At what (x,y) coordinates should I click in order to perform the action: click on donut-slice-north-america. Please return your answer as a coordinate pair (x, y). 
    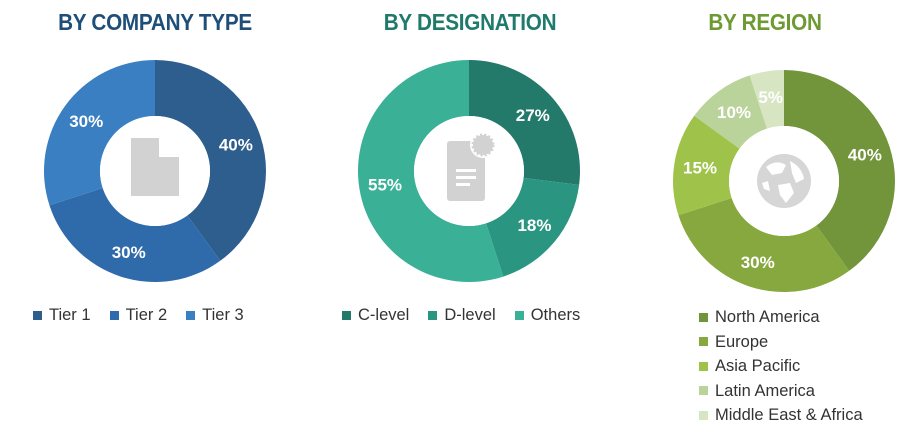
    Looking at the image, I should click on (839, 170).